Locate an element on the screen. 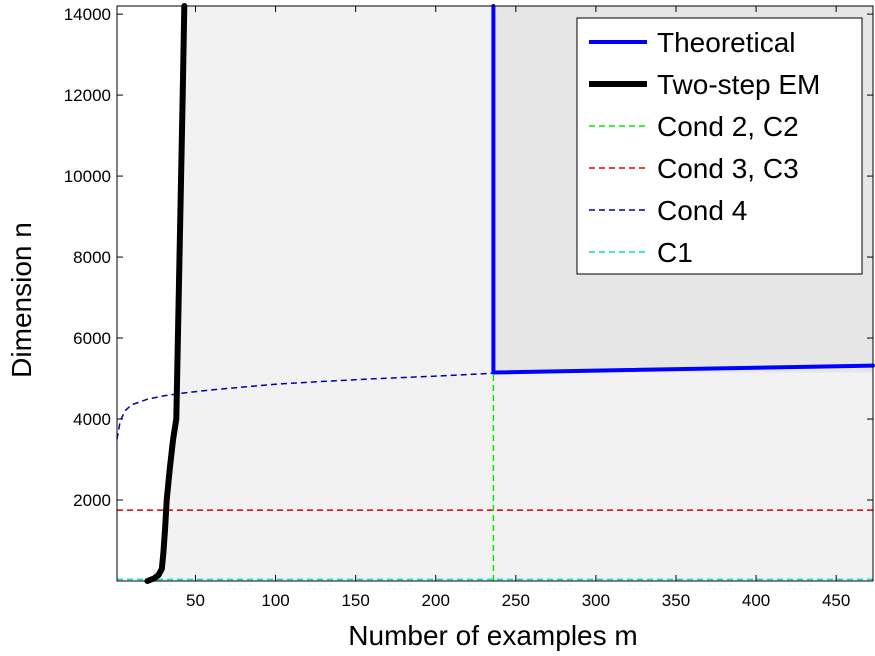 This screenshot has height=656, width=875. y-tick-label-14000: 14000 is located at coordinates (87, 14).